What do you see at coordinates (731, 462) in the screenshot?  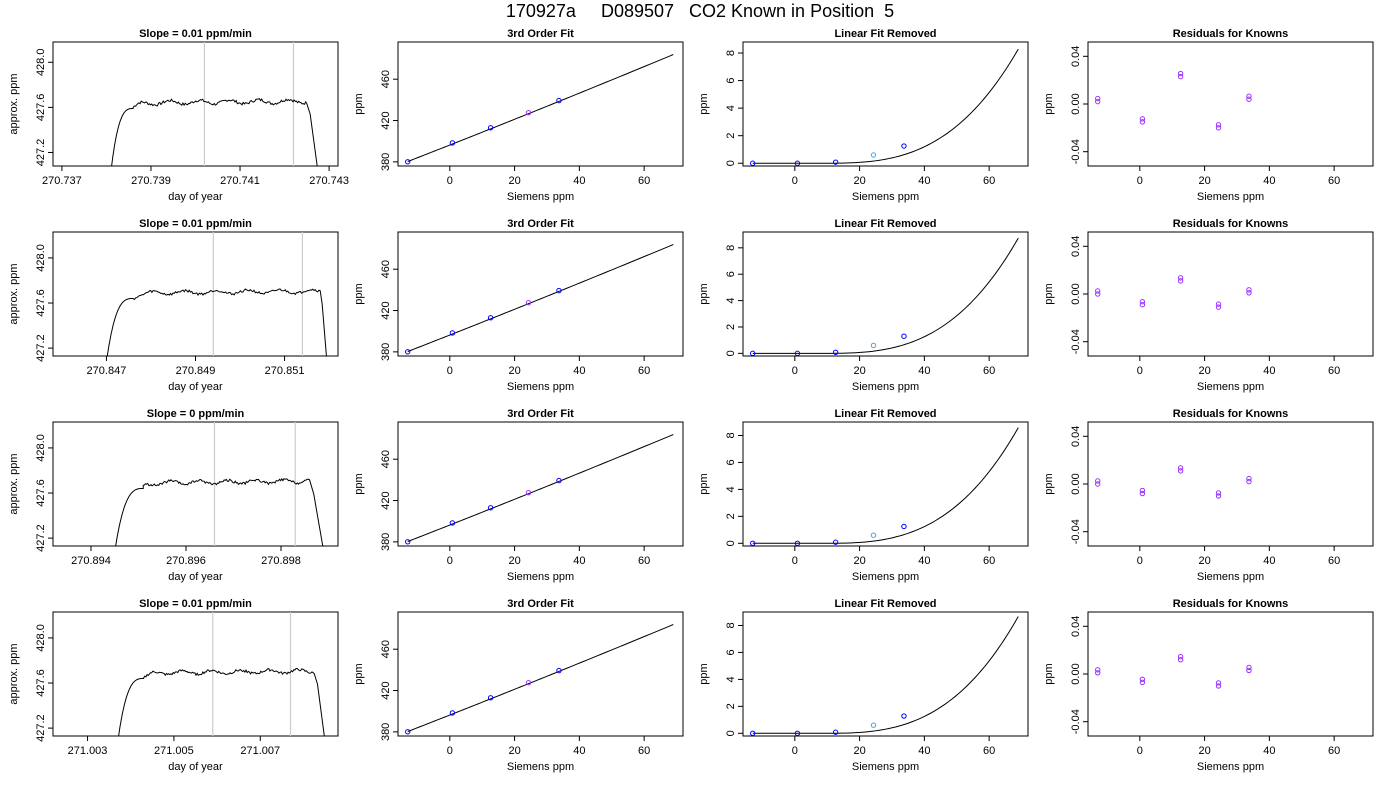 I see `y-tick-label: 6` at bounding box center [731, 462].